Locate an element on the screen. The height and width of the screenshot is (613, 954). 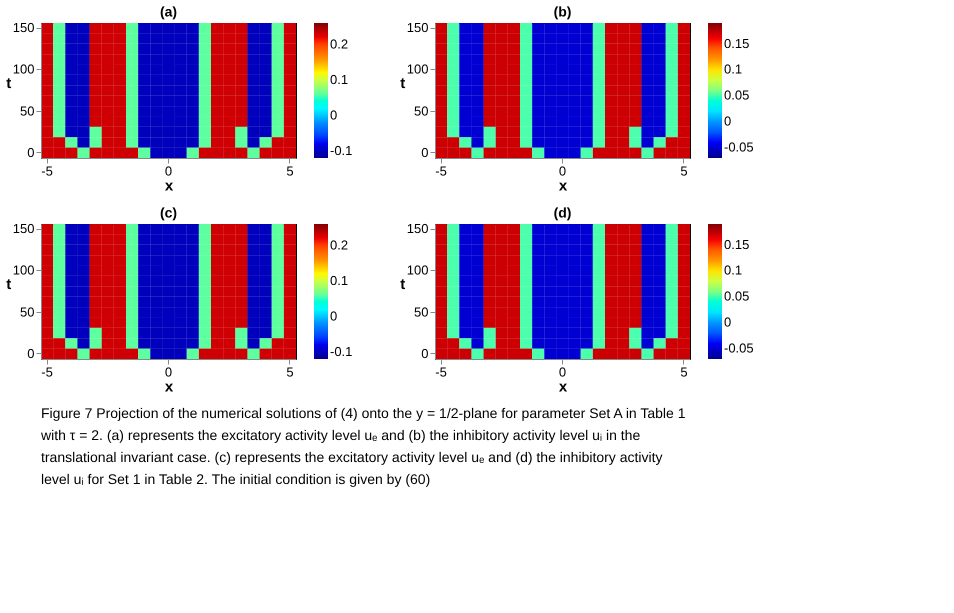
chart-title: (d) is located at coordinates (563, 212).